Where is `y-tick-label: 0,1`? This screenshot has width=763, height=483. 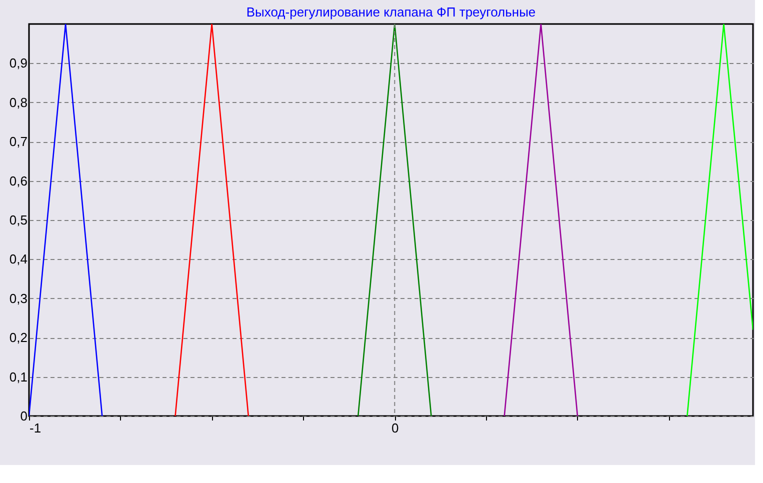 y-tick-label: 0,1 is located at coordinates (18, 376).